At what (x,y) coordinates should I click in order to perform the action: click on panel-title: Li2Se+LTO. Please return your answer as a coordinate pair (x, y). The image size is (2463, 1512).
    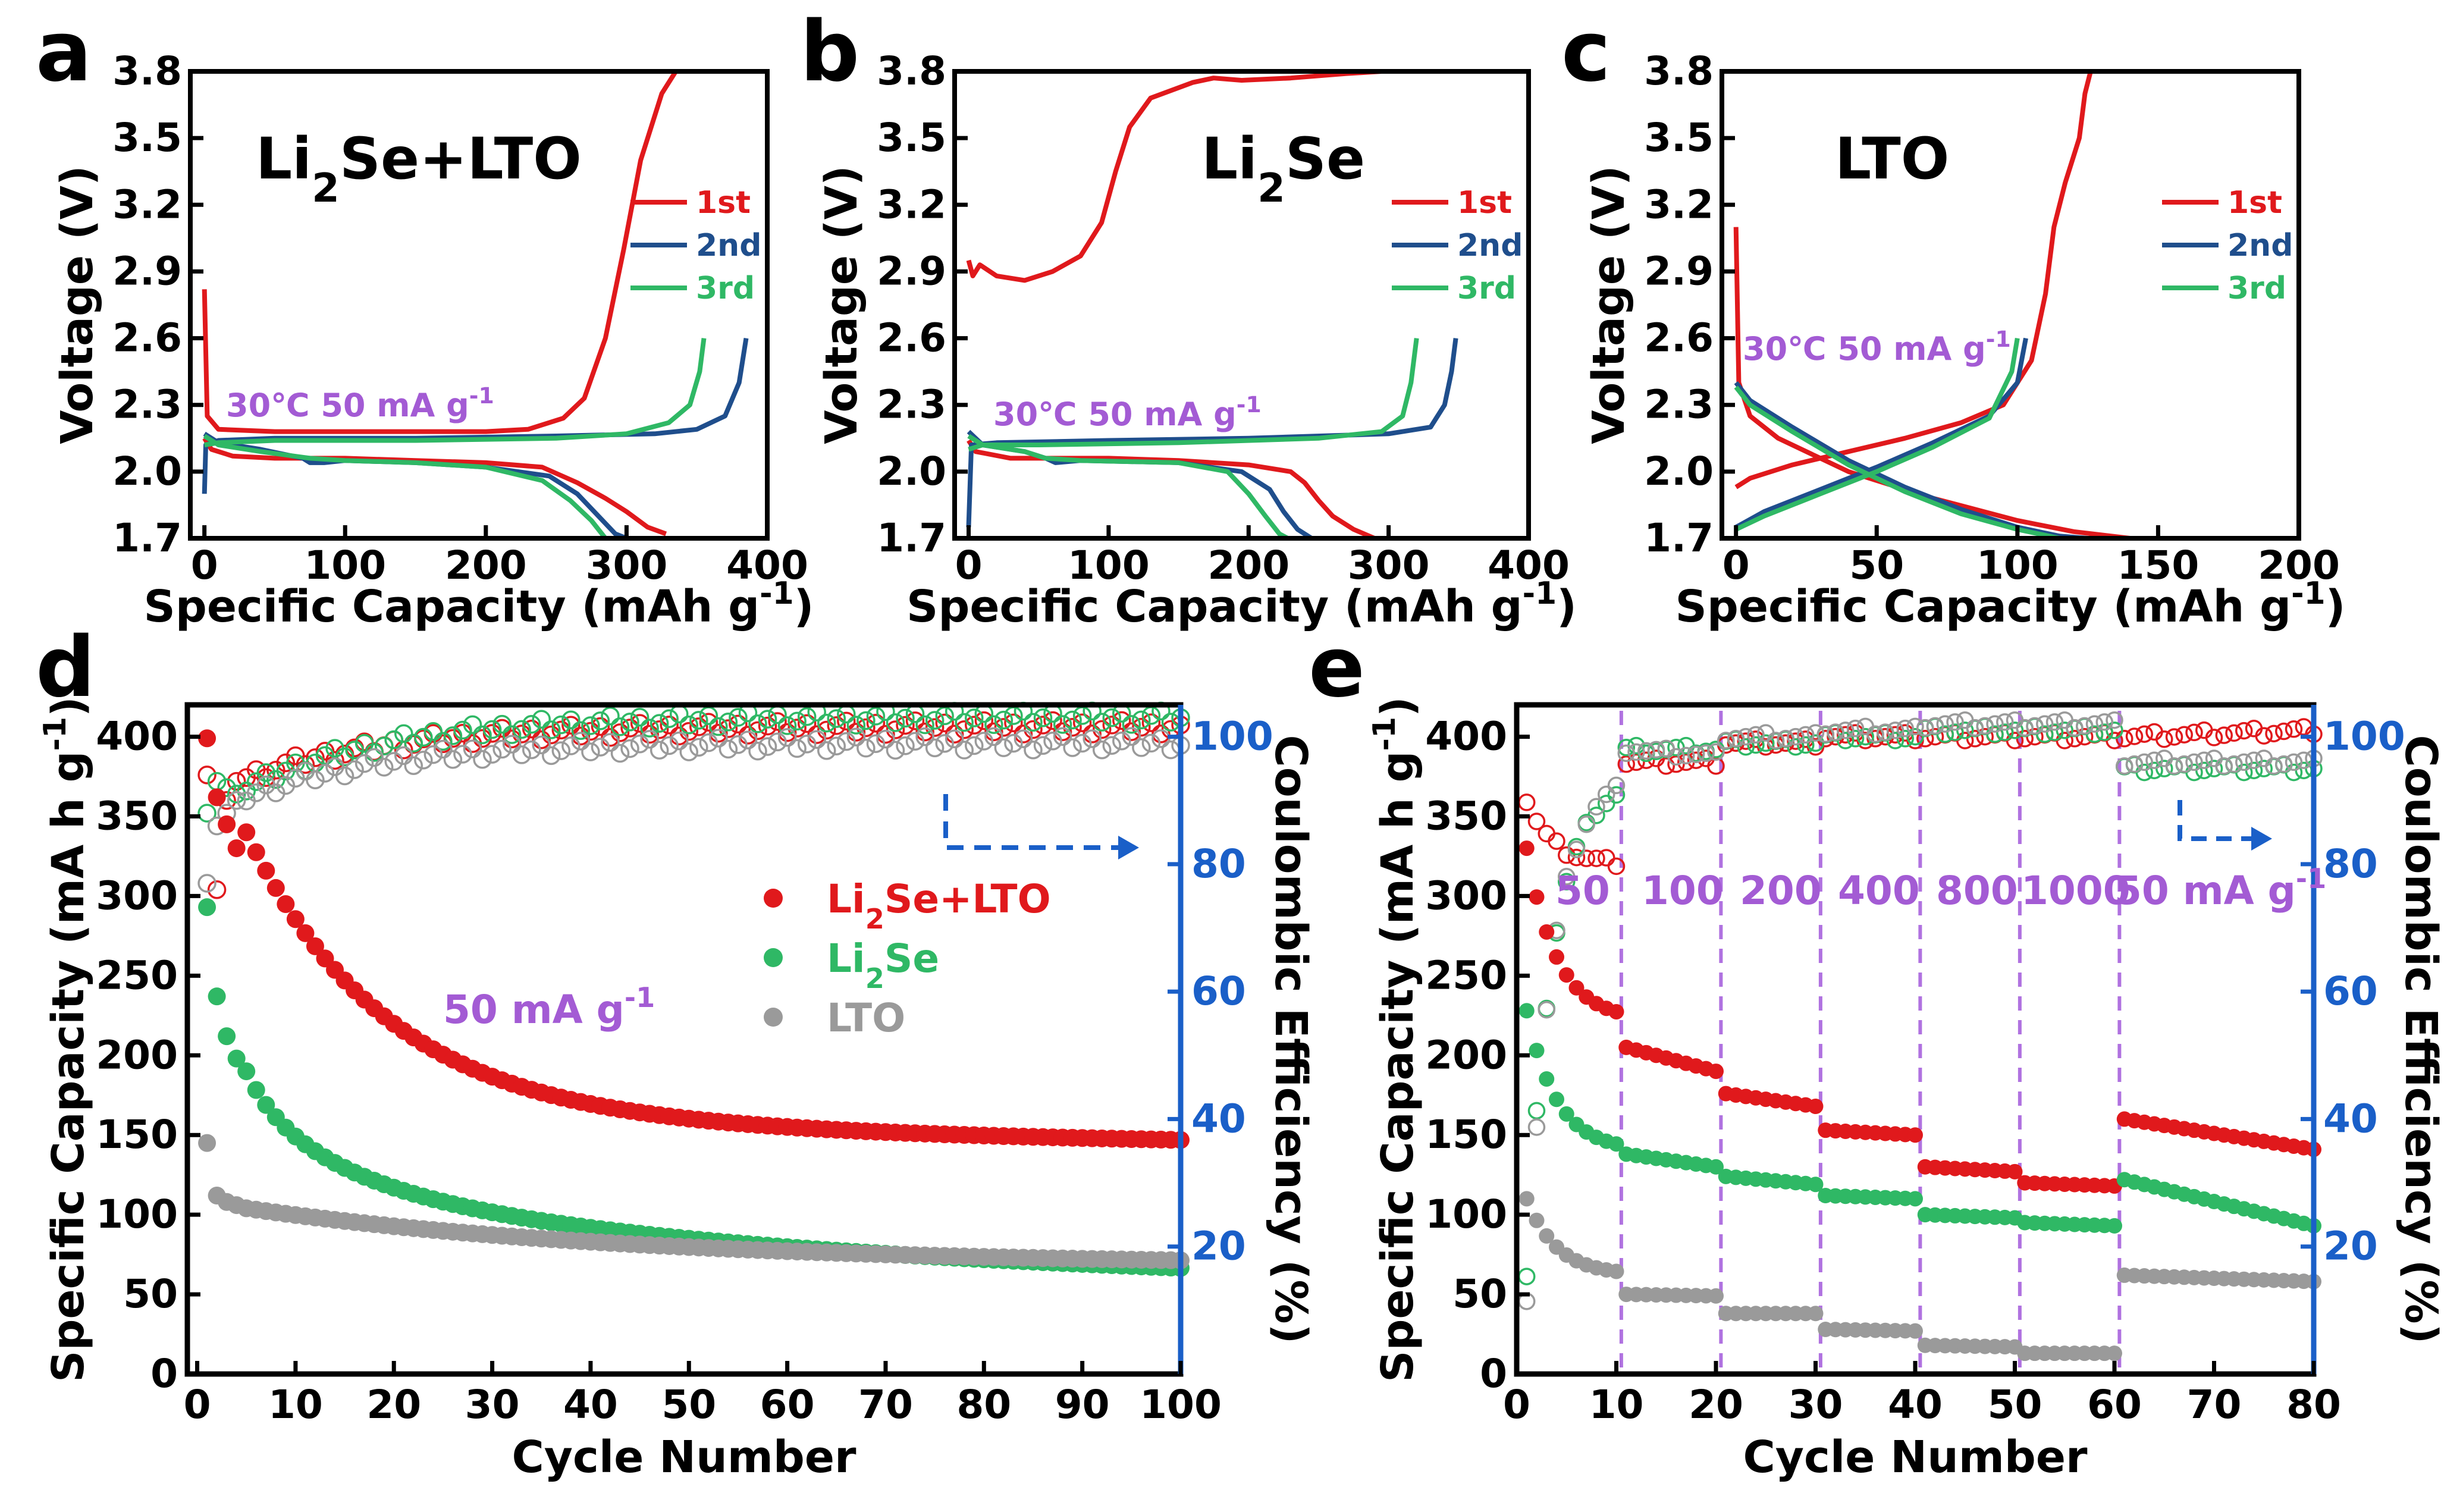
    Looking at the image, I should click on (419, 168).